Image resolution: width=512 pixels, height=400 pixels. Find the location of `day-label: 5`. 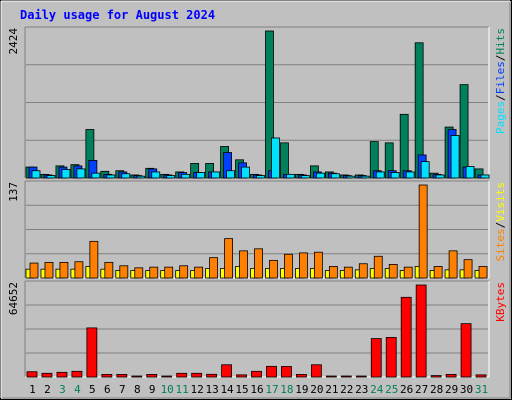

day-label: 5 is located at coordinates (92, 389).